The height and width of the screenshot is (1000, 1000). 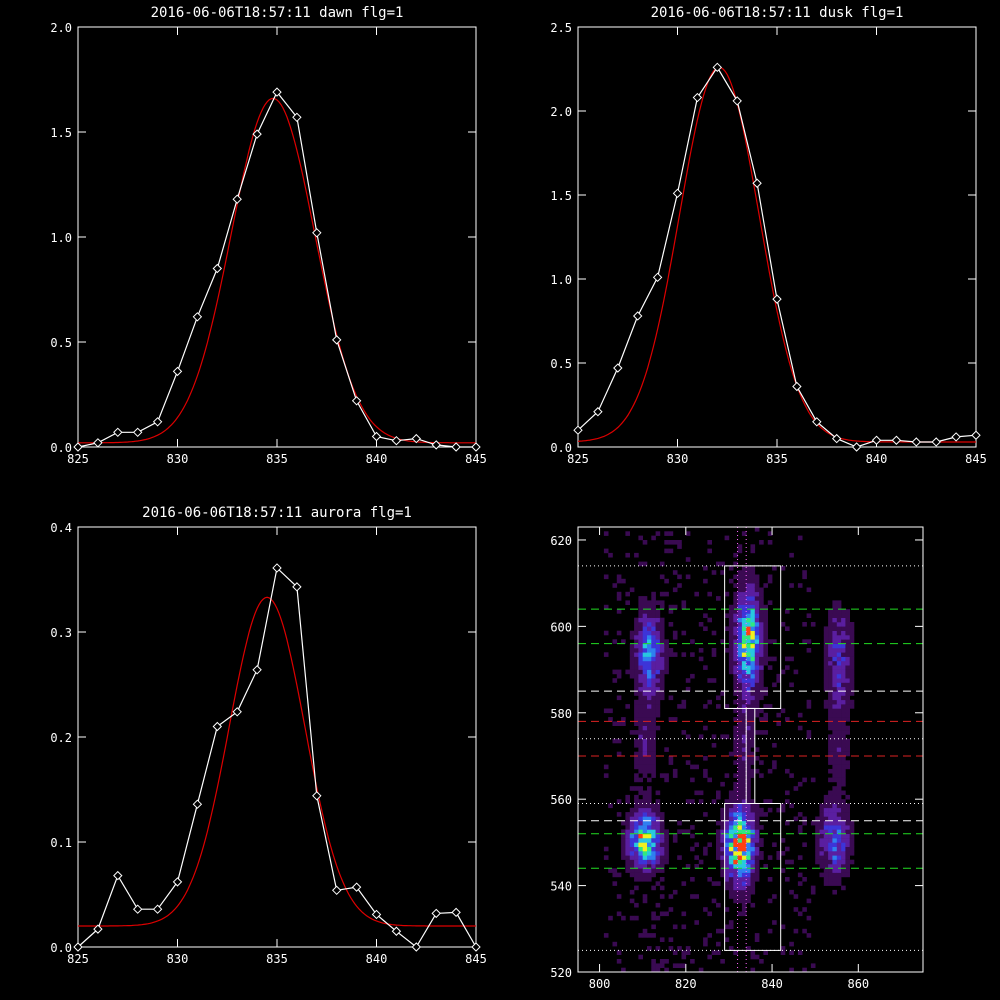 I want to click on data-point, so click(x=336, y=340).